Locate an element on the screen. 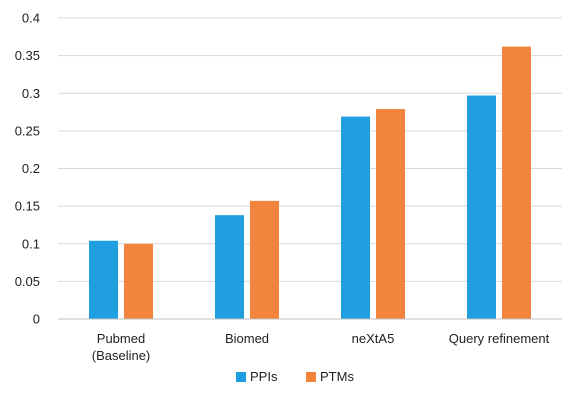  y-tick-label: 0.2 is located at coordinates (31, 168).